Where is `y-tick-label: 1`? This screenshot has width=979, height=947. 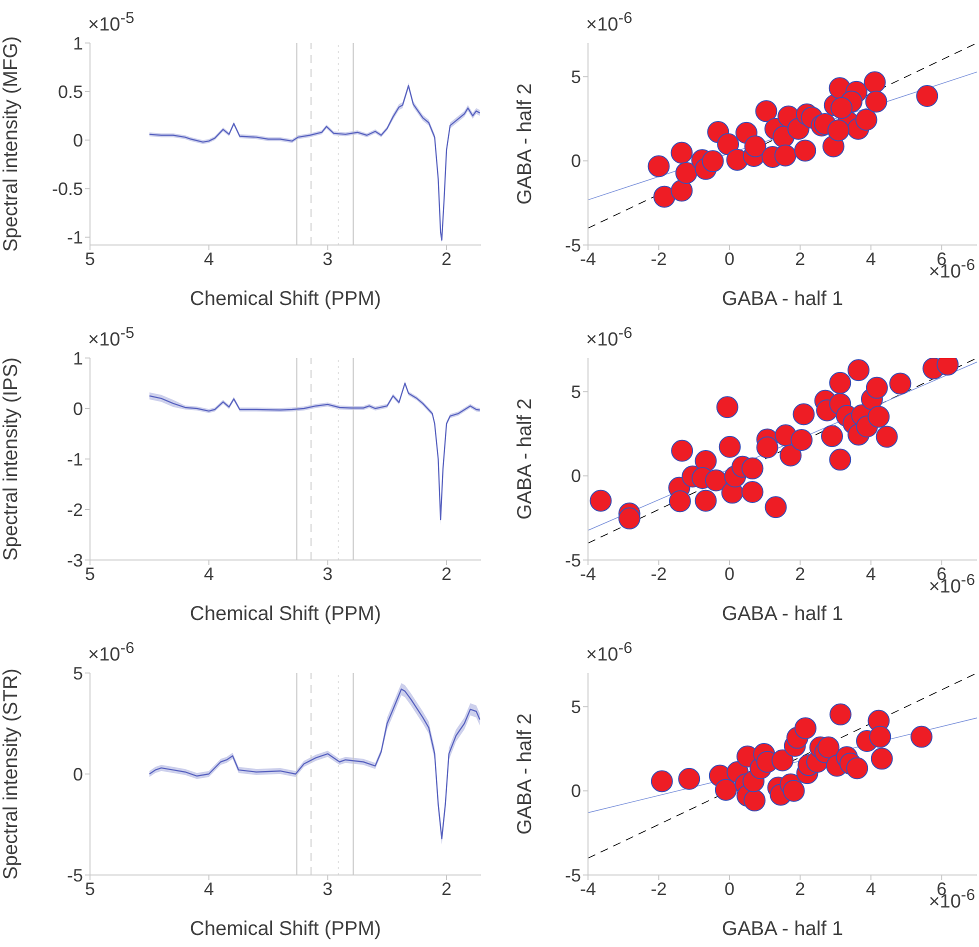
y-tick-label: 1 is located at coordinates (77, 358).